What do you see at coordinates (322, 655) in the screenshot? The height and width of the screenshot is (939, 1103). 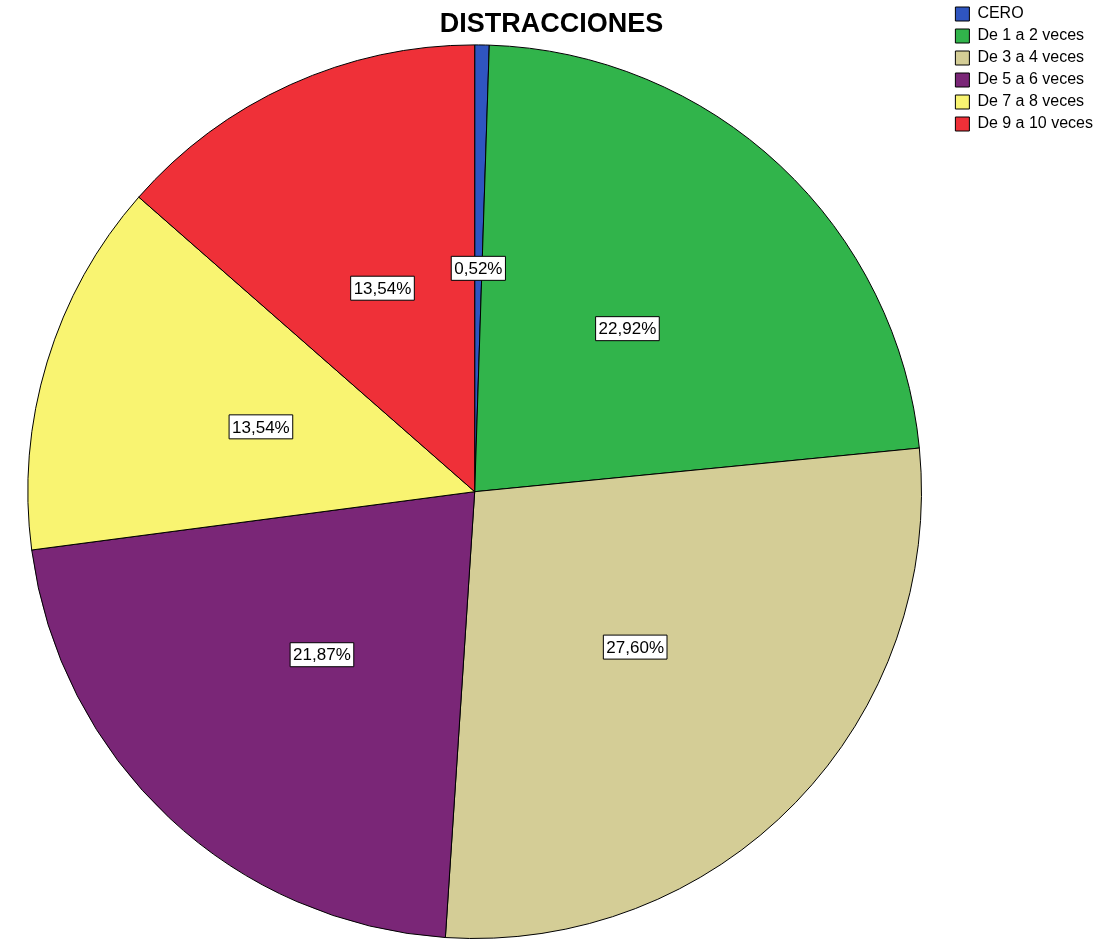 I see `data-label: 21,87%` at bounding box center [322, 655].